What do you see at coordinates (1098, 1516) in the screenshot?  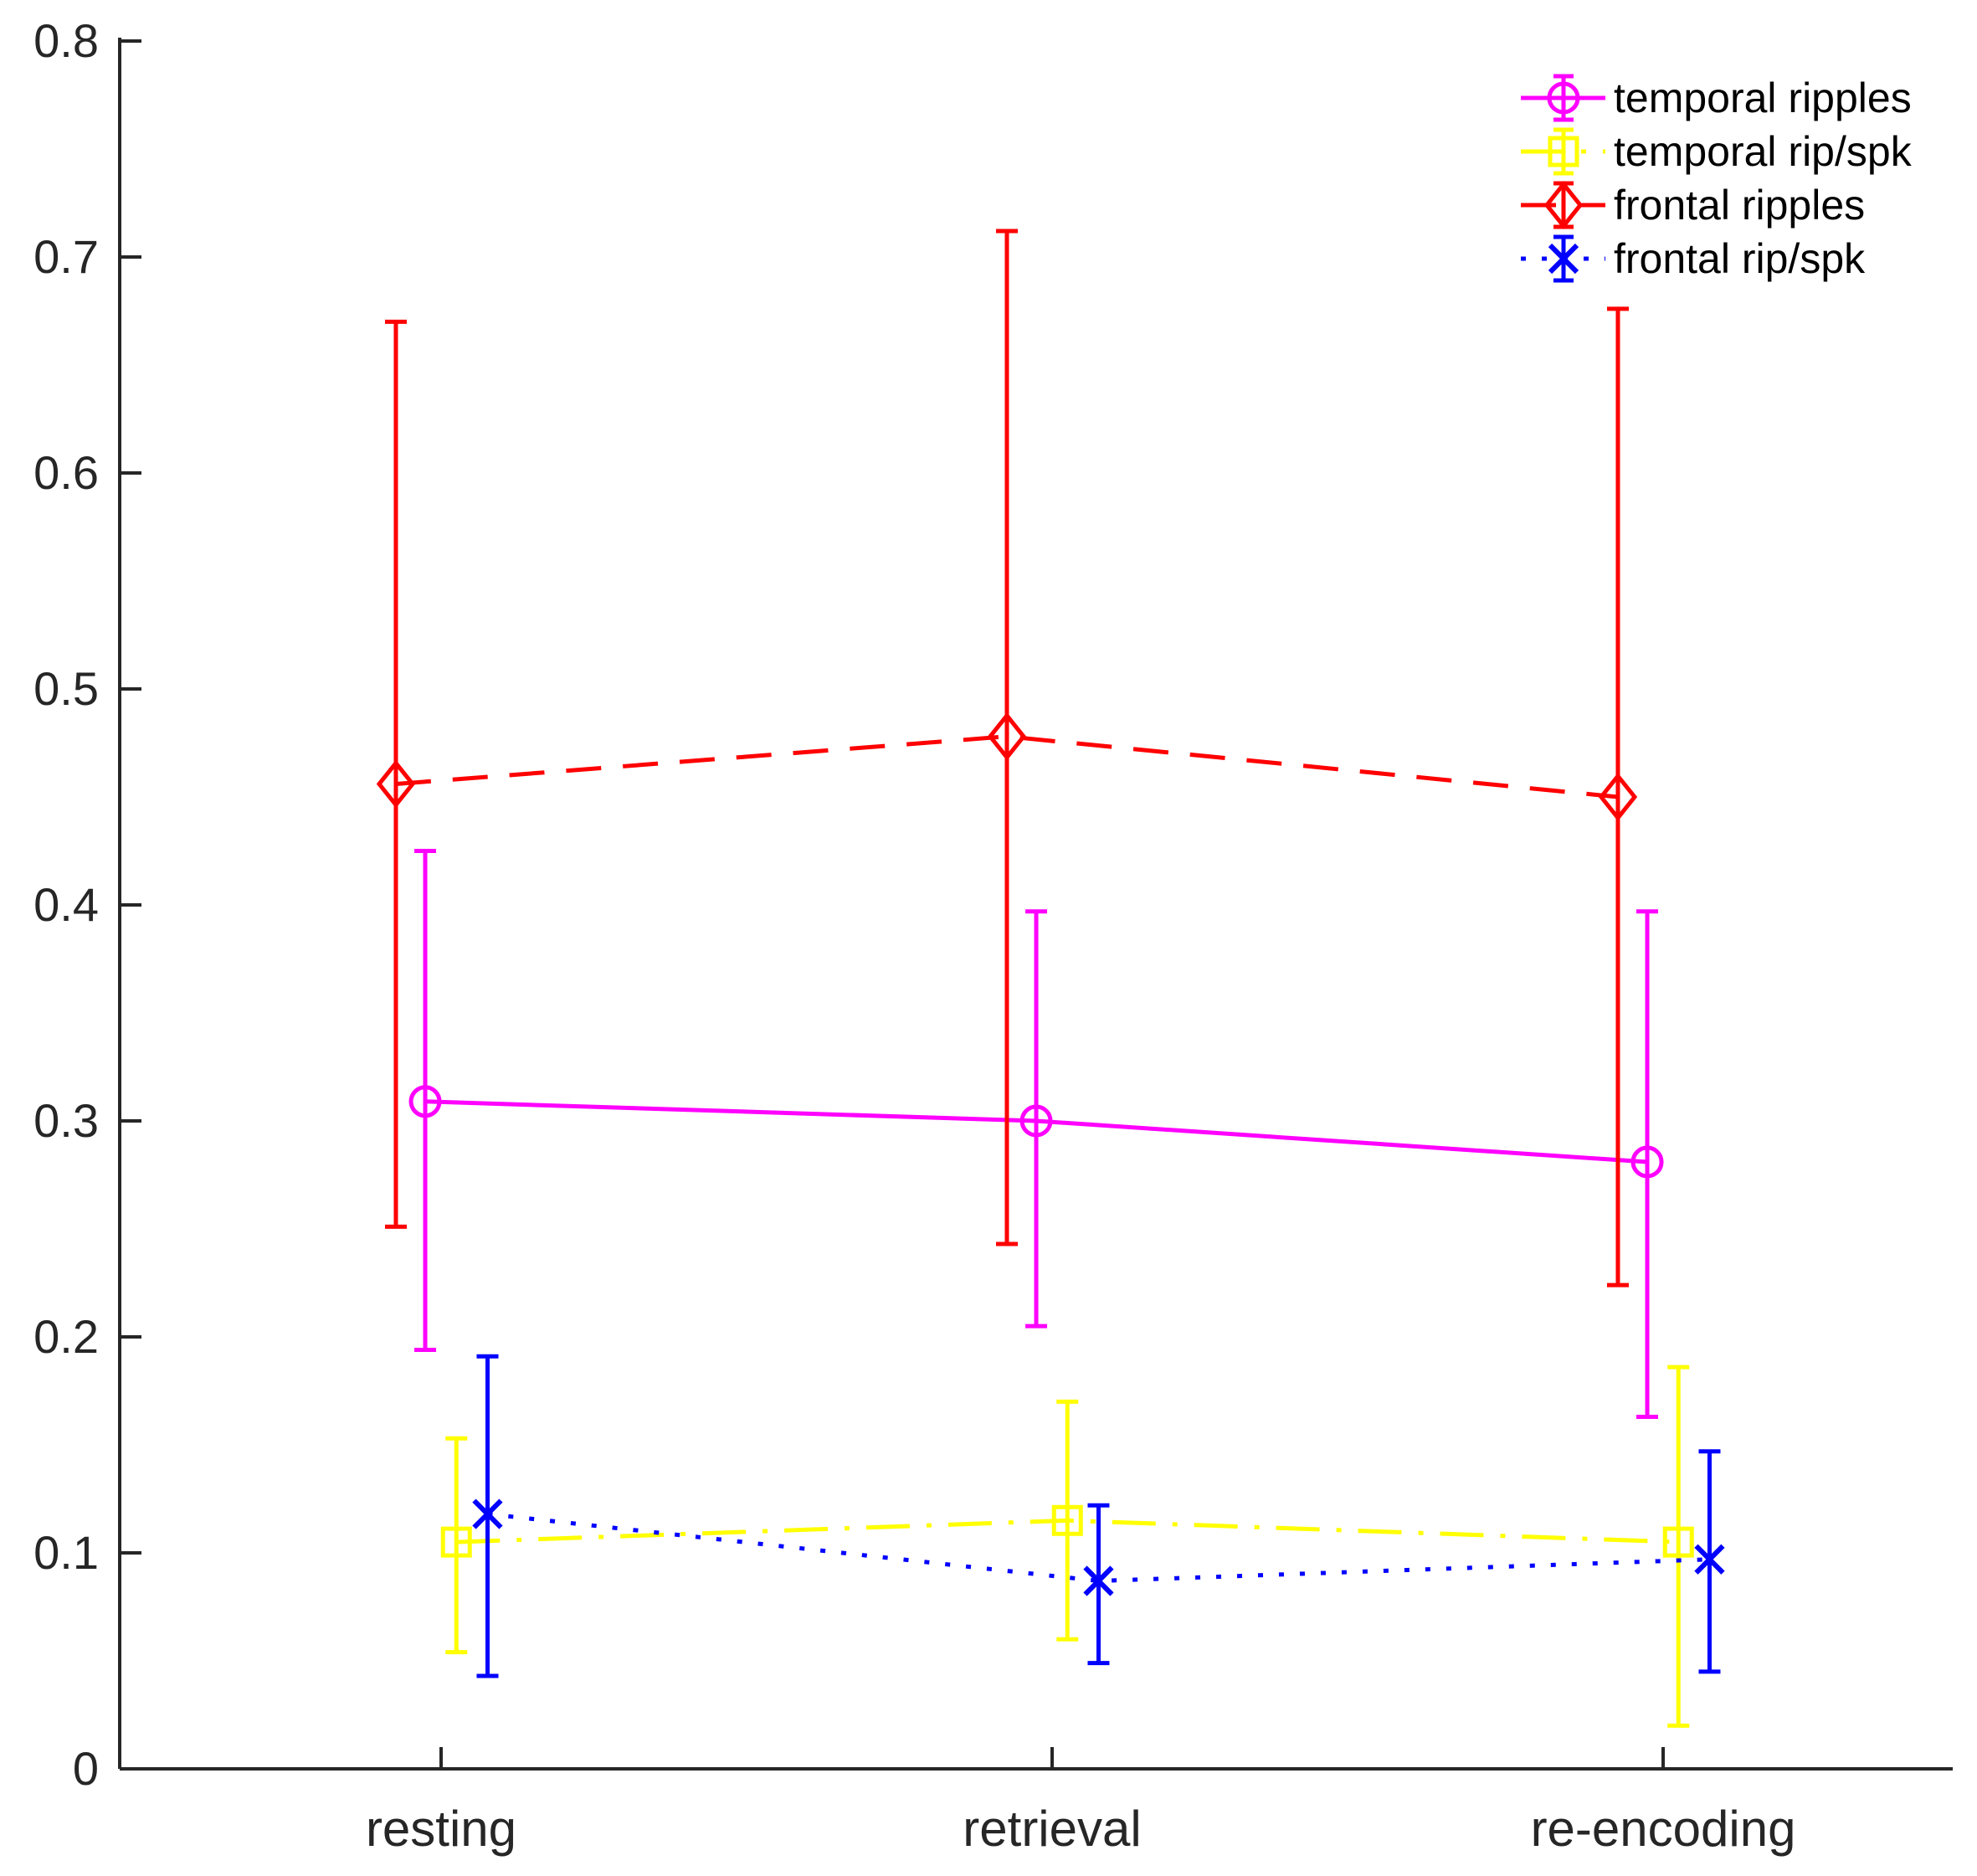 I see `series-frontal-rip-spk` at bounding box center [1098, 1516].